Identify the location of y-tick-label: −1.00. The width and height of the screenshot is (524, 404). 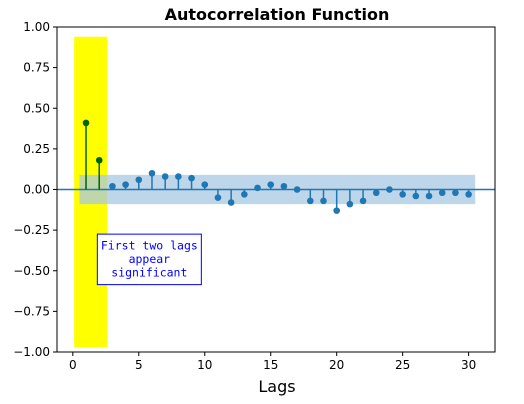
(31, 352).